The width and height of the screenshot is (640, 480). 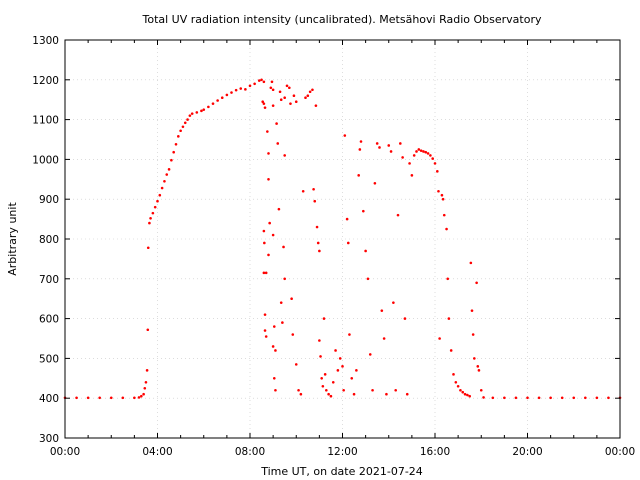 What do you see at coordinates (527, 452) in the screenshot?
I see `x-tick-label: 20:00` at bounding box center [527, 452].